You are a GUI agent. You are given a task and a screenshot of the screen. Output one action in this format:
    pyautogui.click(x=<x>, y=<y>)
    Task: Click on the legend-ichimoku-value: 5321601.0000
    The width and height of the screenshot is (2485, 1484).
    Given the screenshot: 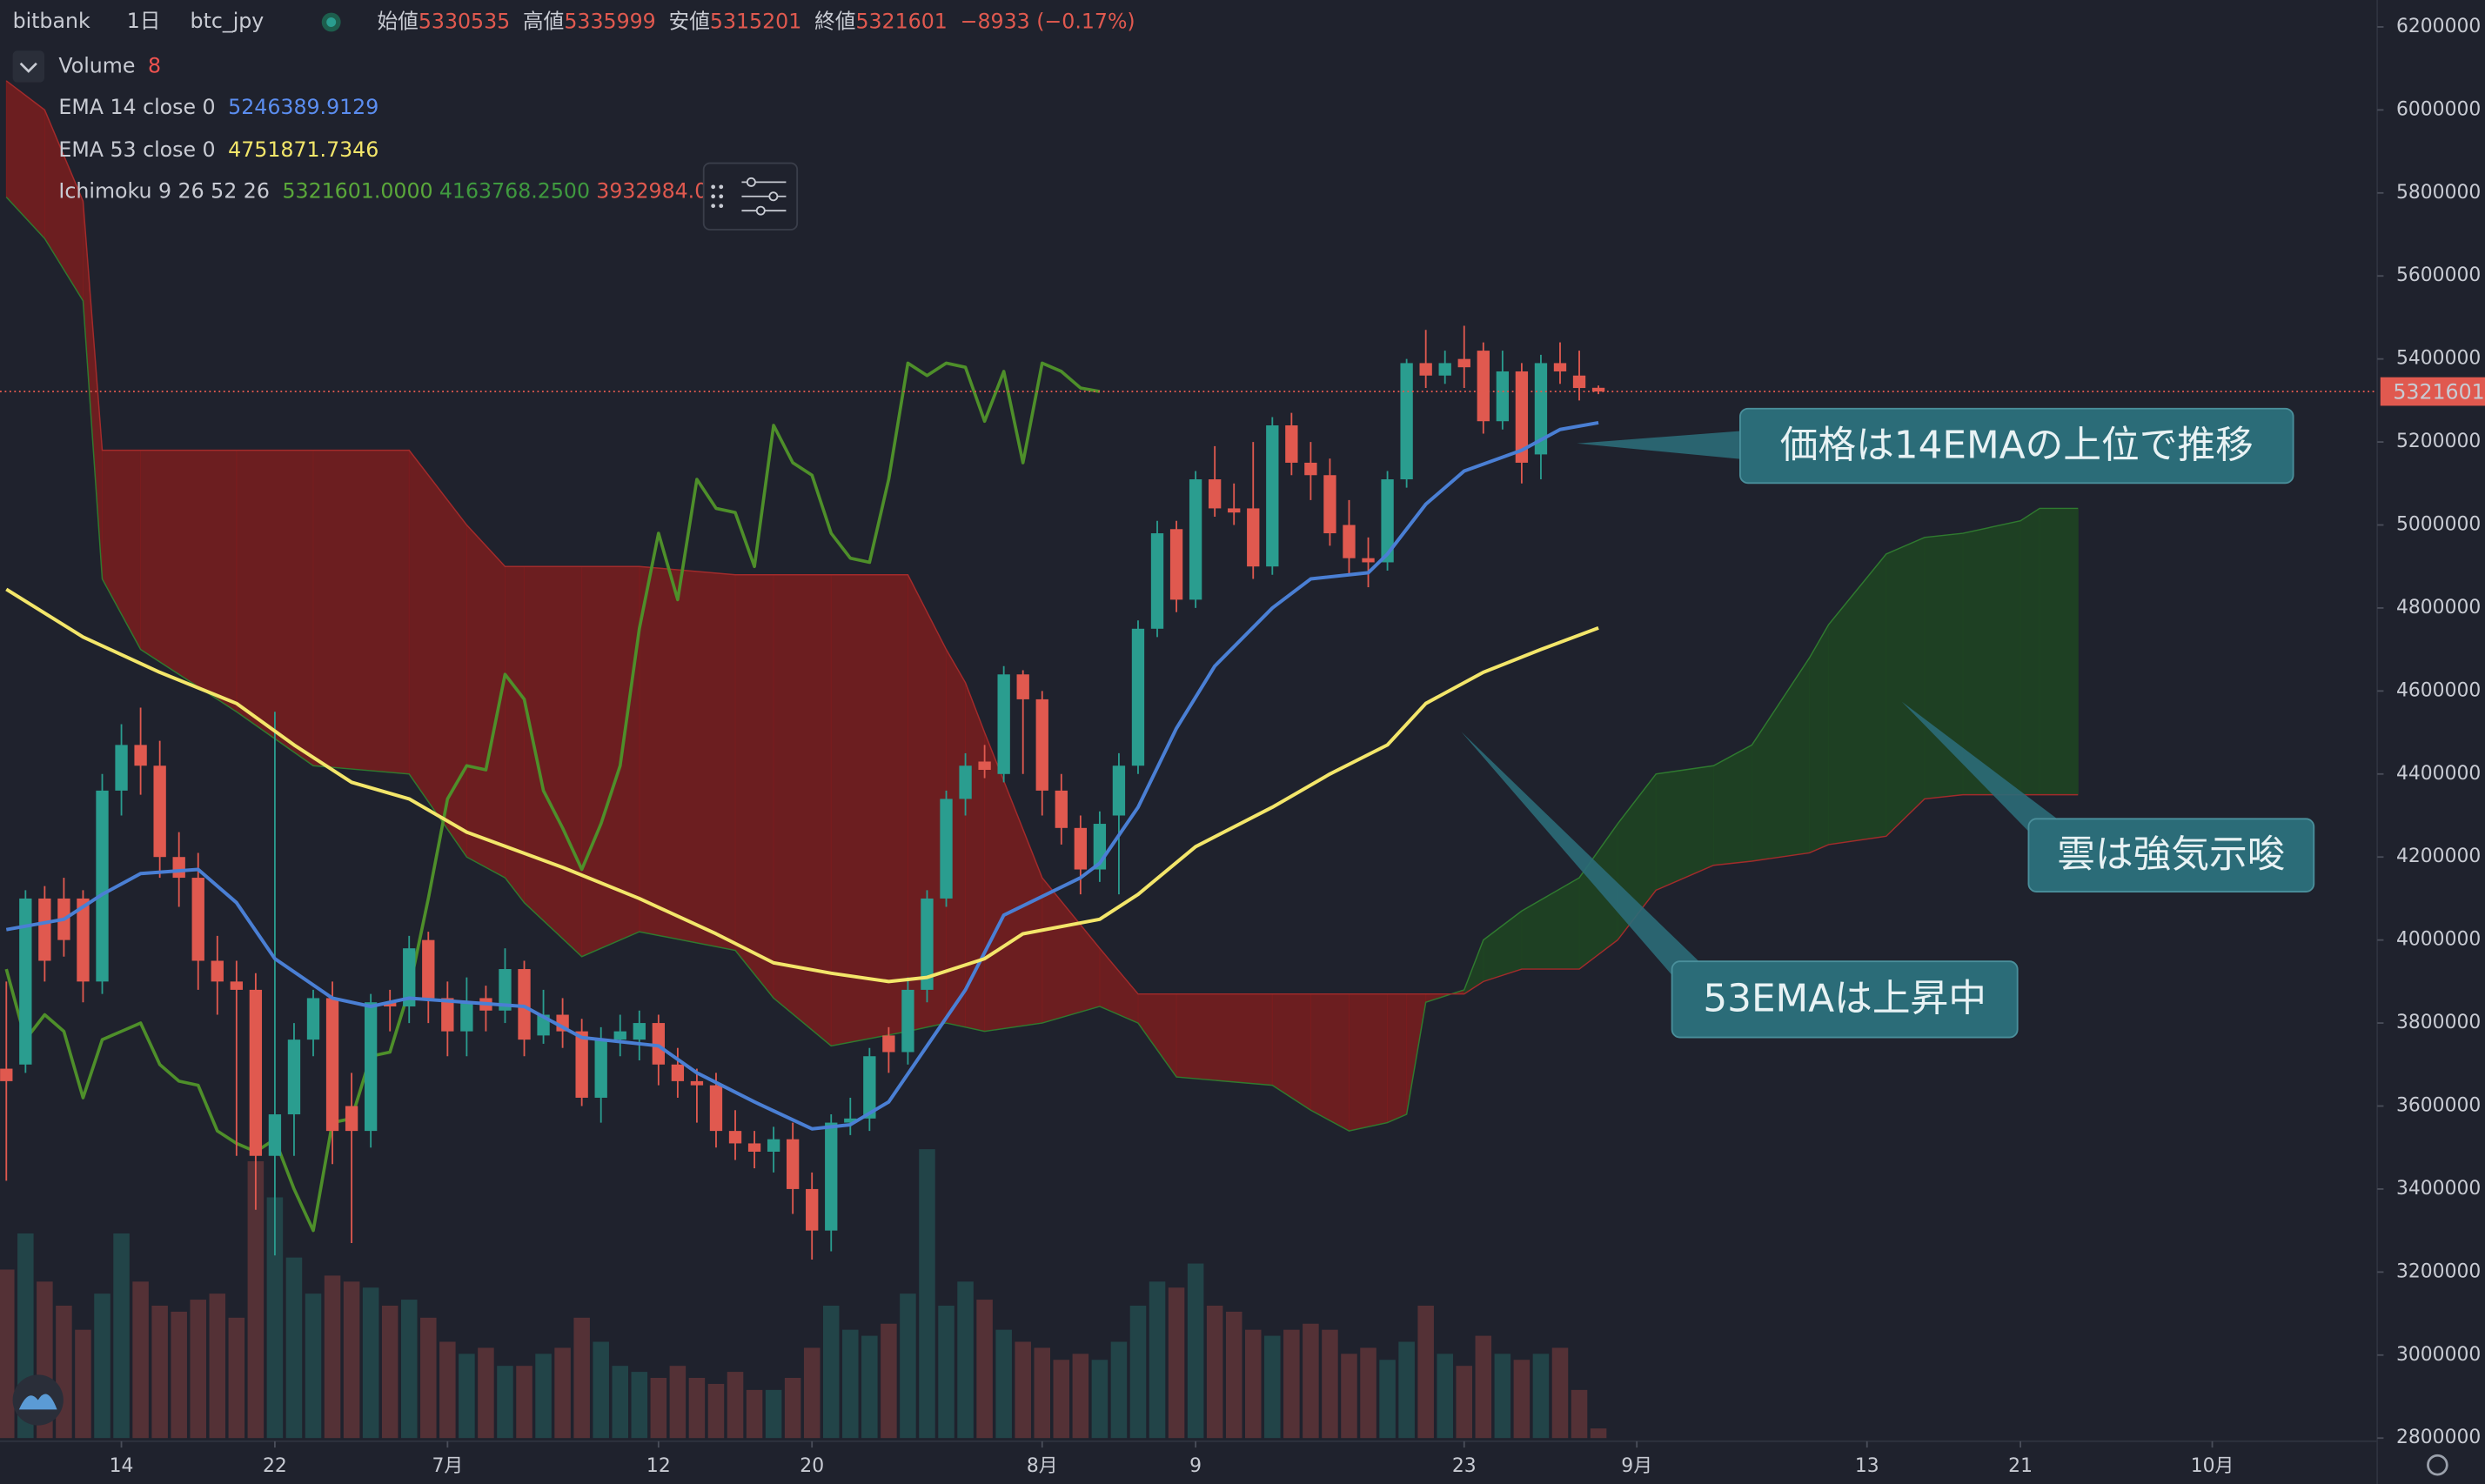 What is the action you would take?
    pyautogui.click(x=357, y=190)
    